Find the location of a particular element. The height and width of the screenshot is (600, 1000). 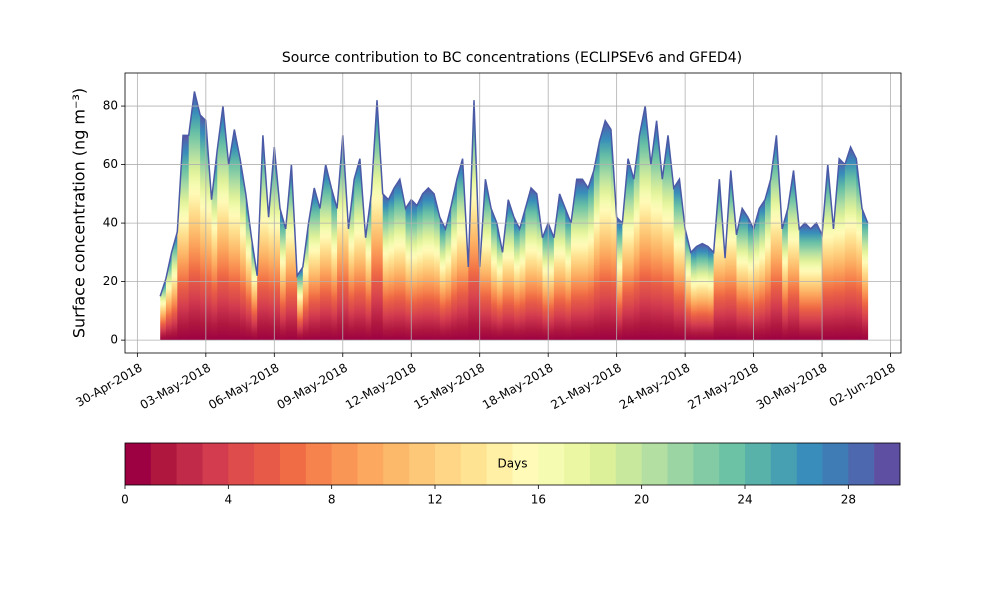

x-tick-label: 12-May-2018 is located at coordinates (380, 387).